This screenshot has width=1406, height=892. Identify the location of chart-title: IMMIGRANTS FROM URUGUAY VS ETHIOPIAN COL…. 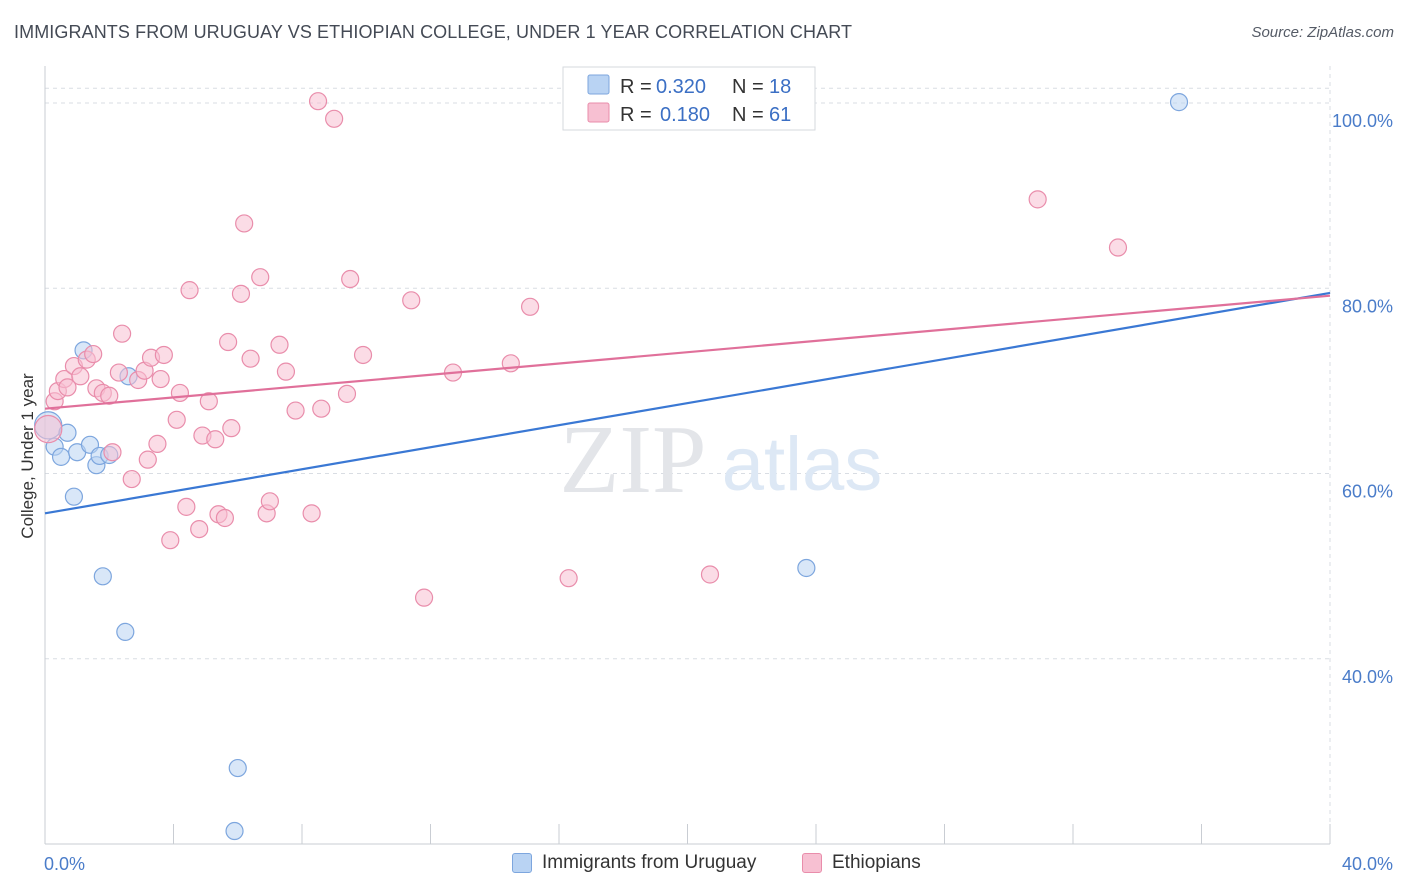
(433, 32).